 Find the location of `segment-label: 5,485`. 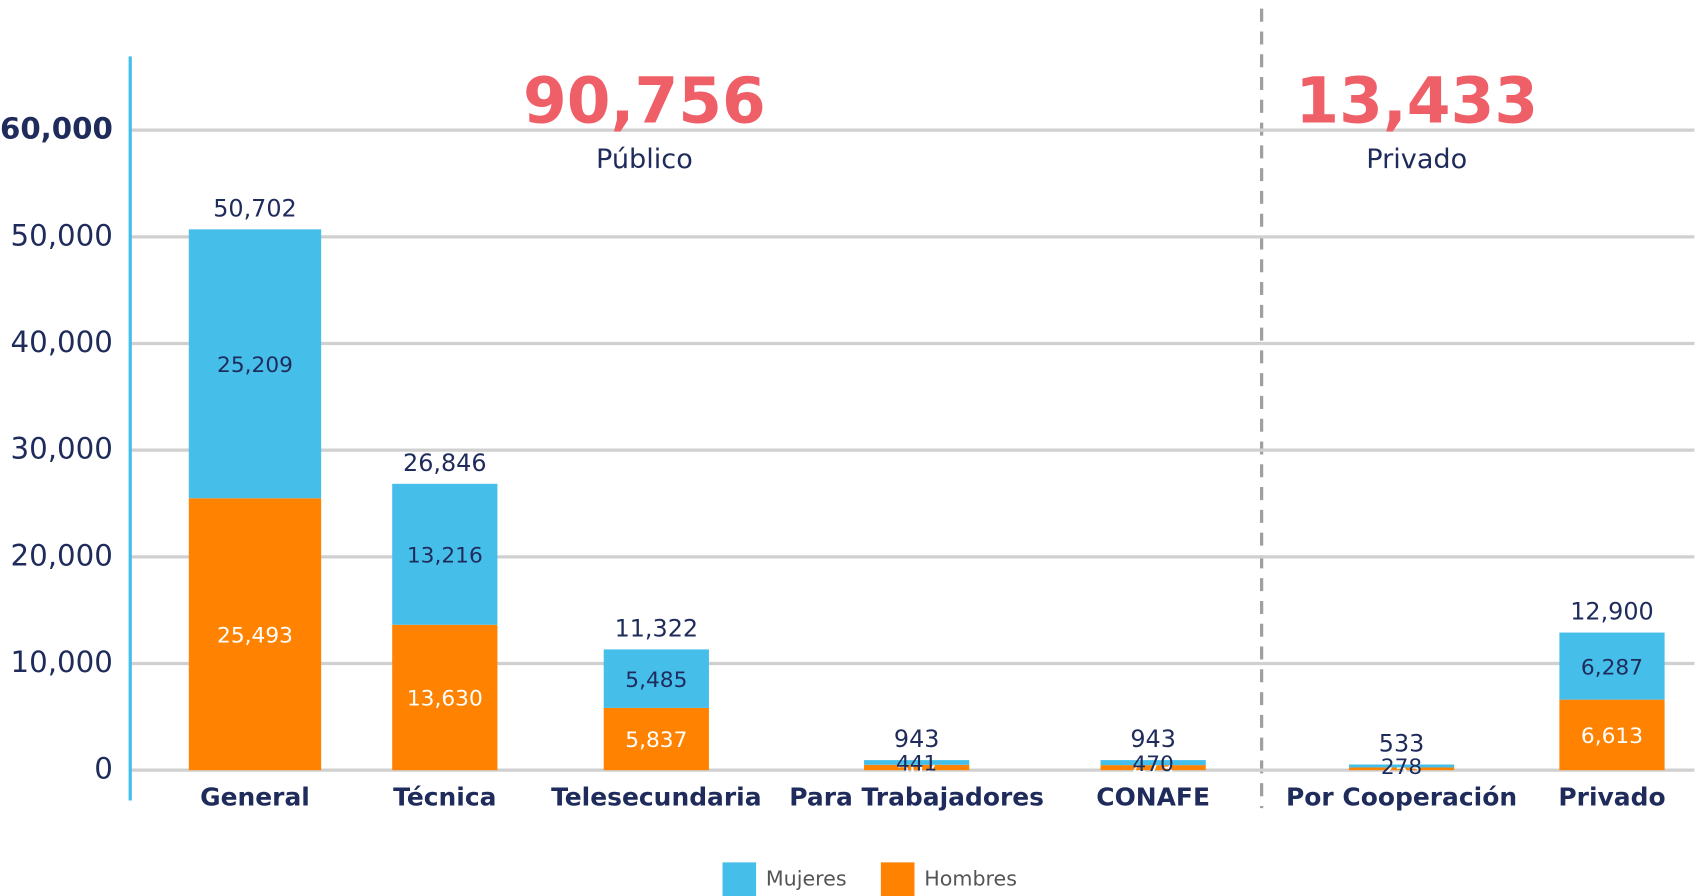

segment-label: 5,485 is located at coordinates (656, 680).